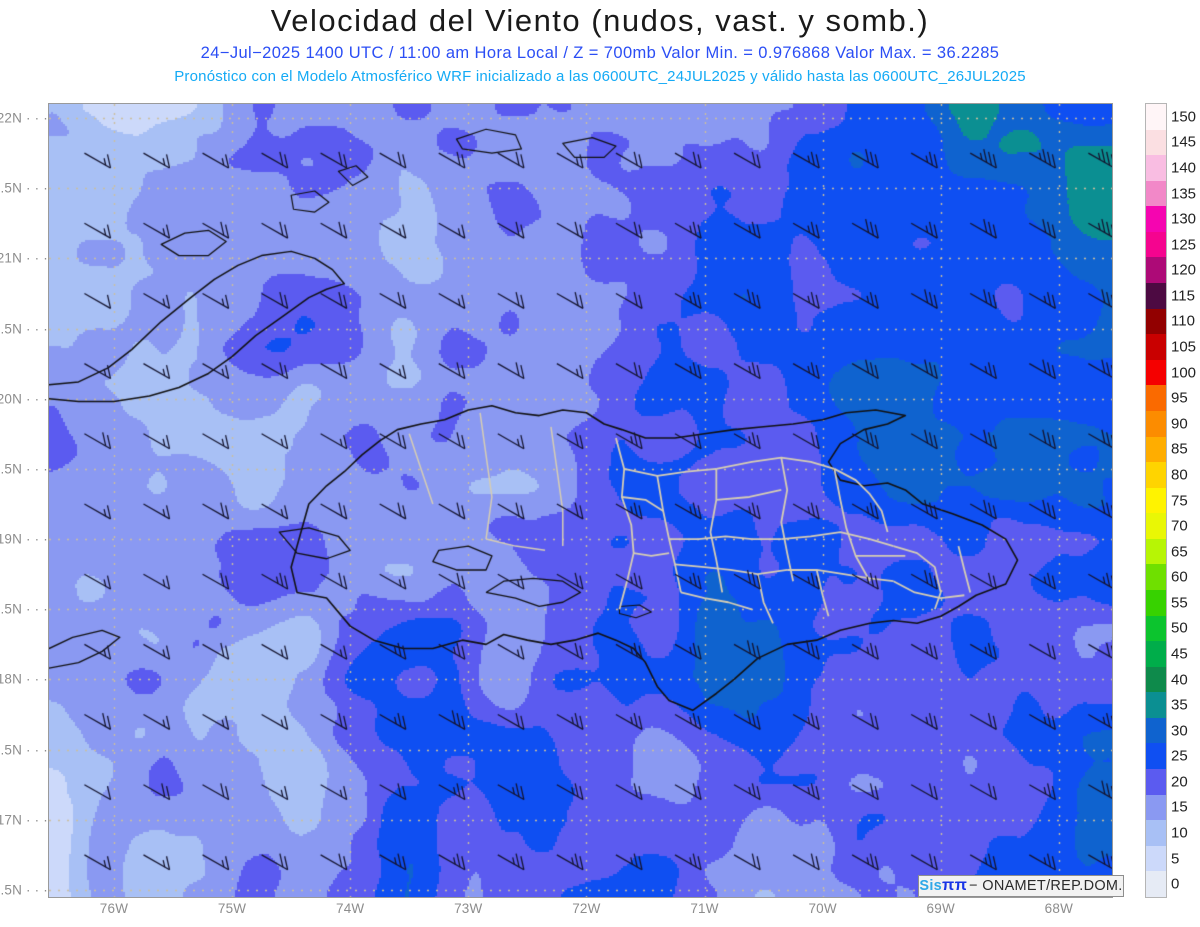 The height and width of the screenshot is (927, 1200). Describe the element at coordinates (24, 609) in the screenshot. I see `lat-tick-label: 8.5N · · ·` at that location.